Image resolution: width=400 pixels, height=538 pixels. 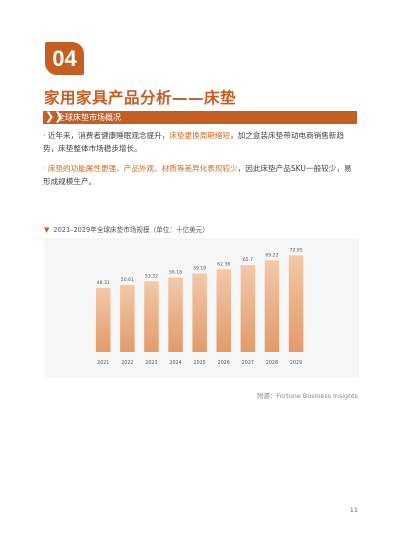 I want to click on paragraph-text: ，因此床垫产品SKU一般较少，易形成规模生产。, so click(x=197, y=175).